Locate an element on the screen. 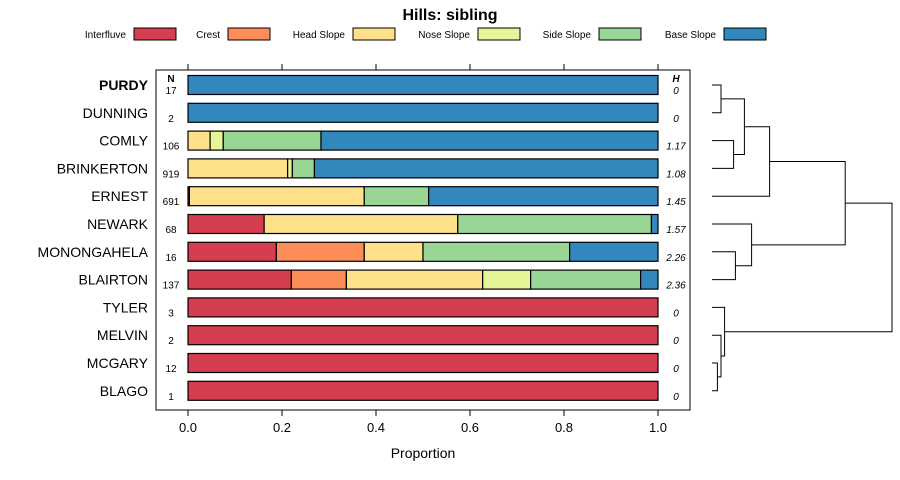 This screenshot has height=480, width=900. row-melvin: MELVIN 2 0 is located at coordinates (388, 336).